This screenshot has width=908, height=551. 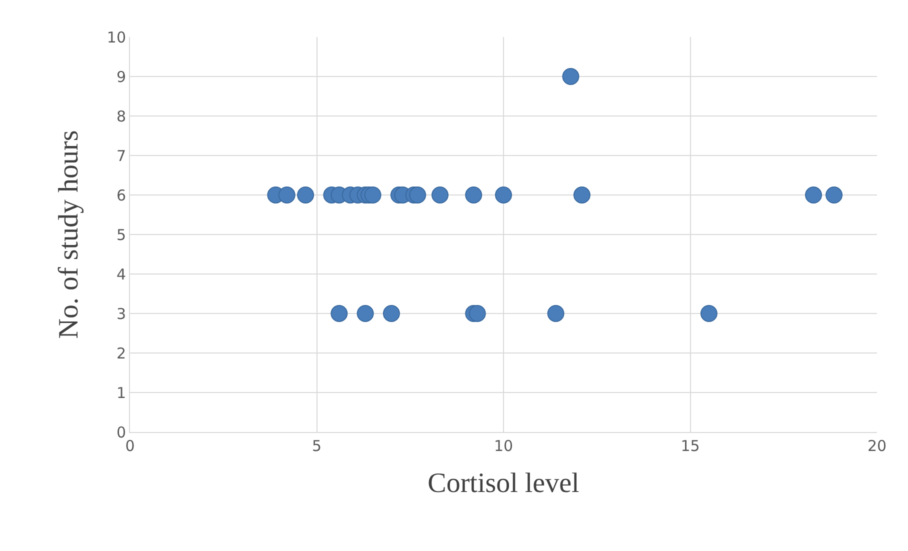 What do you see at coordinates (69, 234) in the screenshot?
I see `y-axis-title: No. of study hours` at bounding box center [69, 234].